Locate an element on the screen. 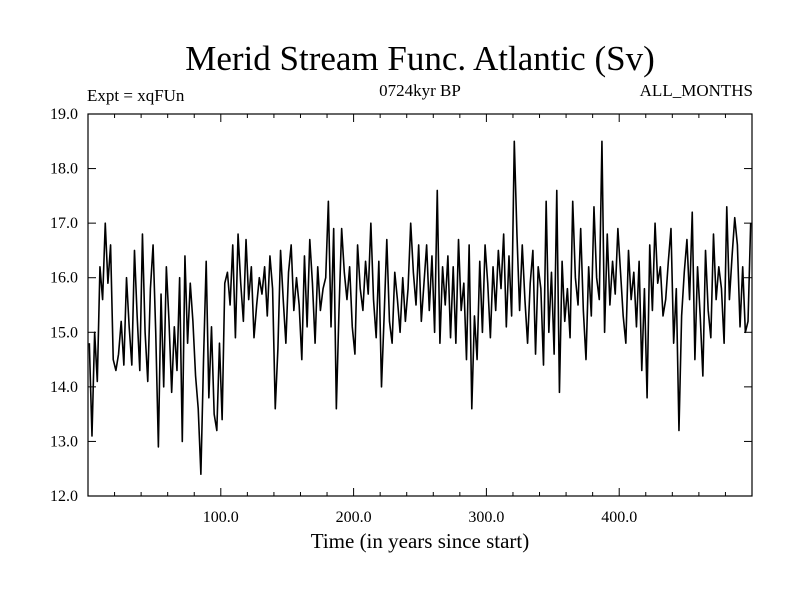 This screenshot has height=600, width=800. y-tick-label: 13.0 is located at coordinates (64, 441).